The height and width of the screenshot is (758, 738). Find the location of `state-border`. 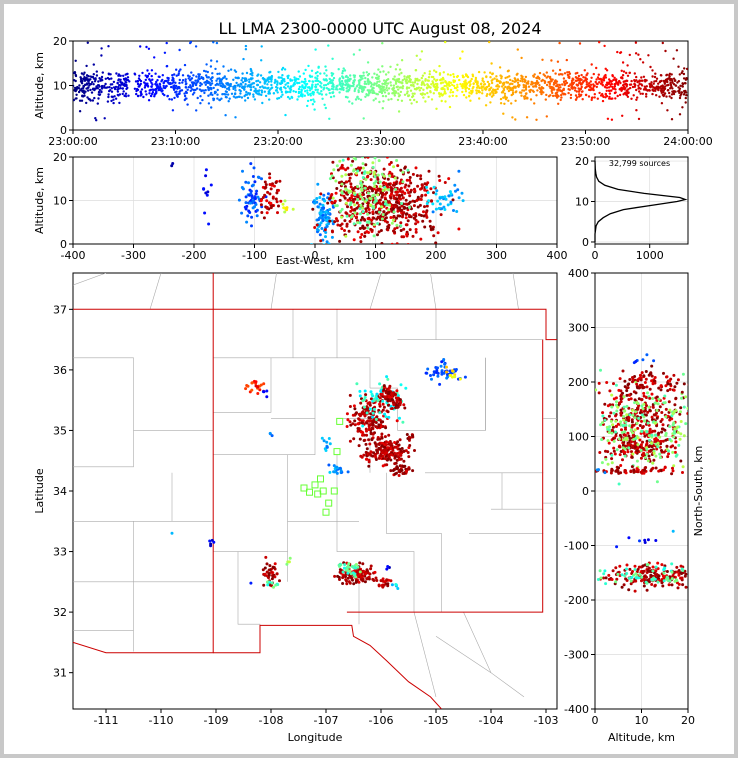

state-border is located at coordinates (143, 463).